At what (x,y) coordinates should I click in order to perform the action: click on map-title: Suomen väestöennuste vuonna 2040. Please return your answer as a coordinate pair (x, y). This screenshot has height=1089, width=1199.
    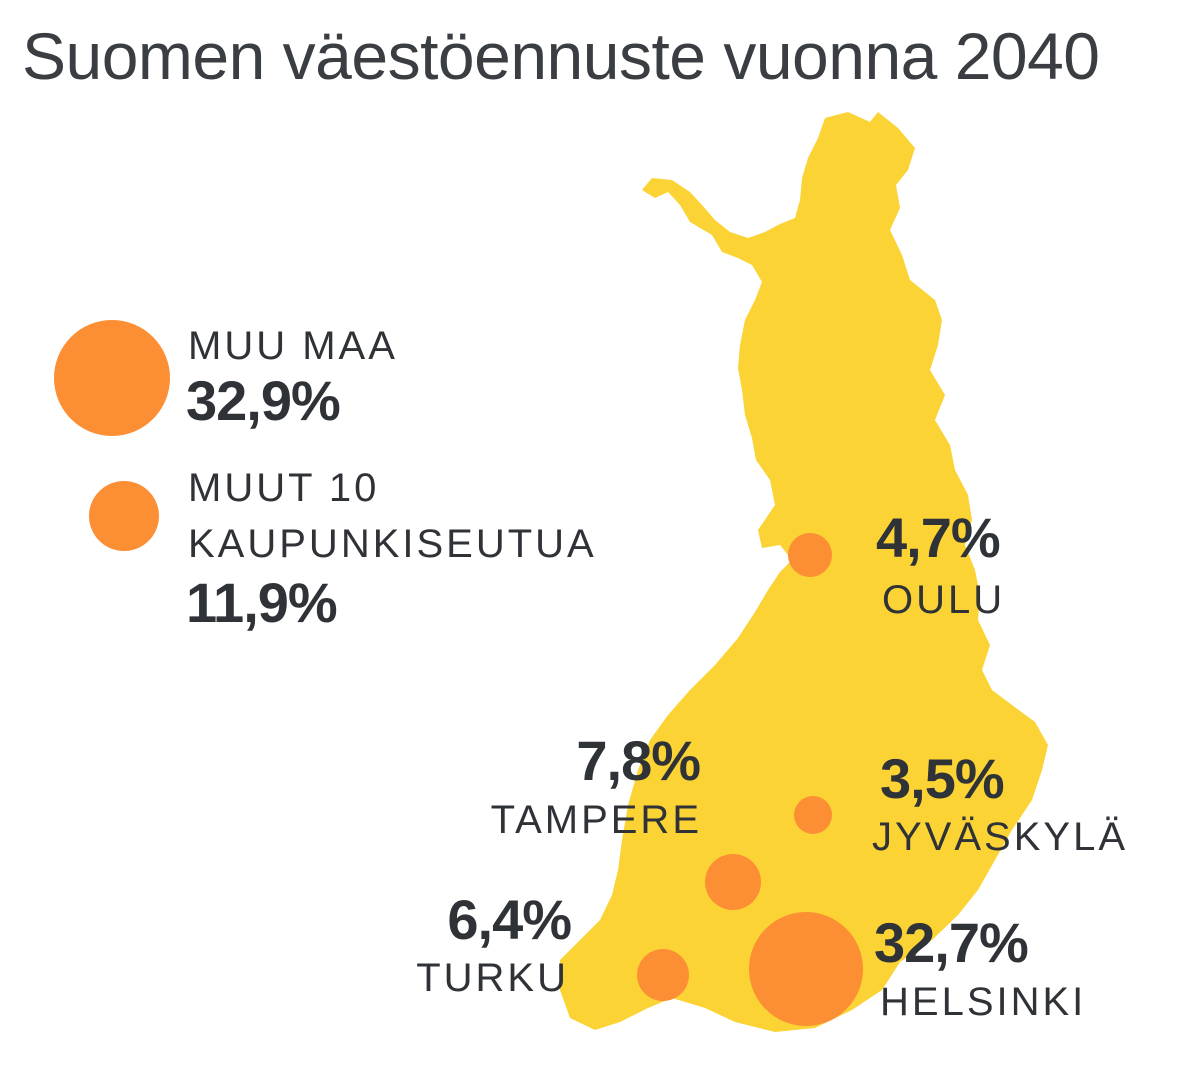
    Looking at the image, I should click on (561, 56).